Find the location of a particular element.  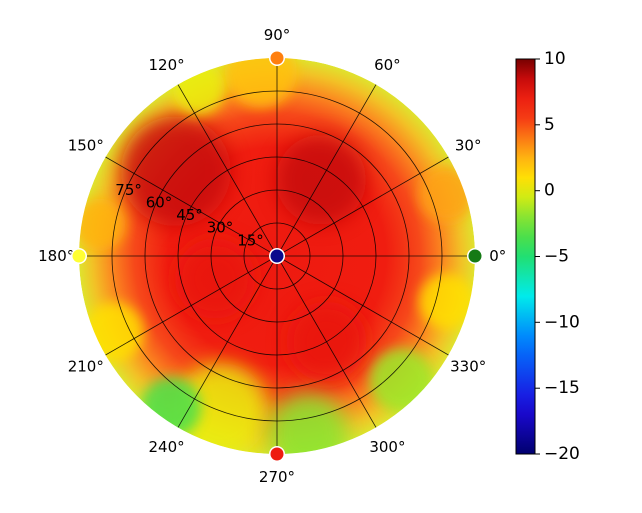

radial-tick-label: 75° is located at coordinates (128, 190).